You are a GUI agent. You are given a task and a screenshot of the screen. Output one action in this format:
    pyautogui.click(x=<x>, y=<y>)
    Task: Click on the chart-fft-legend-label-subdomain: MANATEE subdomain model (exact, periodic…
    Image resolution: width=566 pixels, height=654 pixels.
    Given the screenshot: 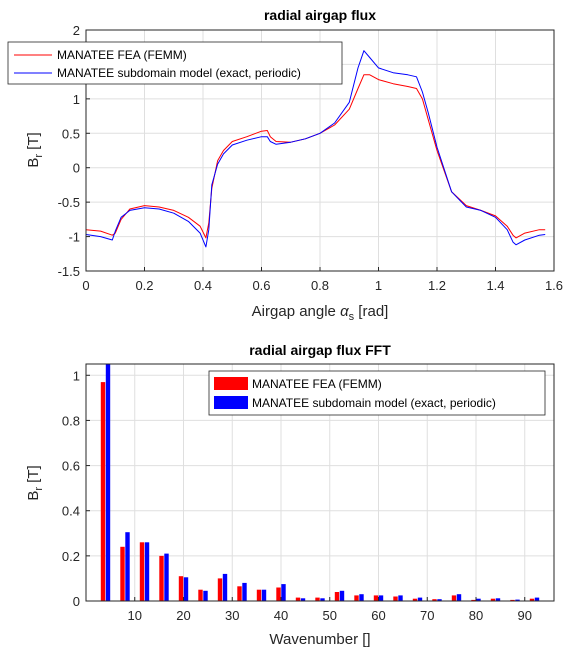 What is the action you would take?
    pyautogui.click(x=374, y=403)
    